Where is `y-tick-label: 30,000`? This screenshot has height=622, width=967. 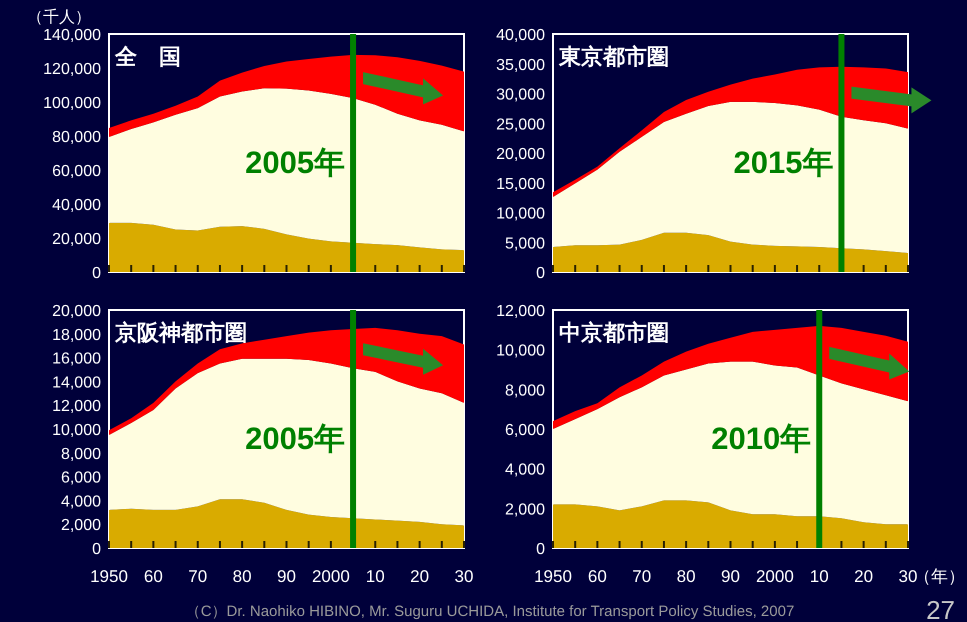 y-tick-label: 30,000 is located at coordinates (521, 95).